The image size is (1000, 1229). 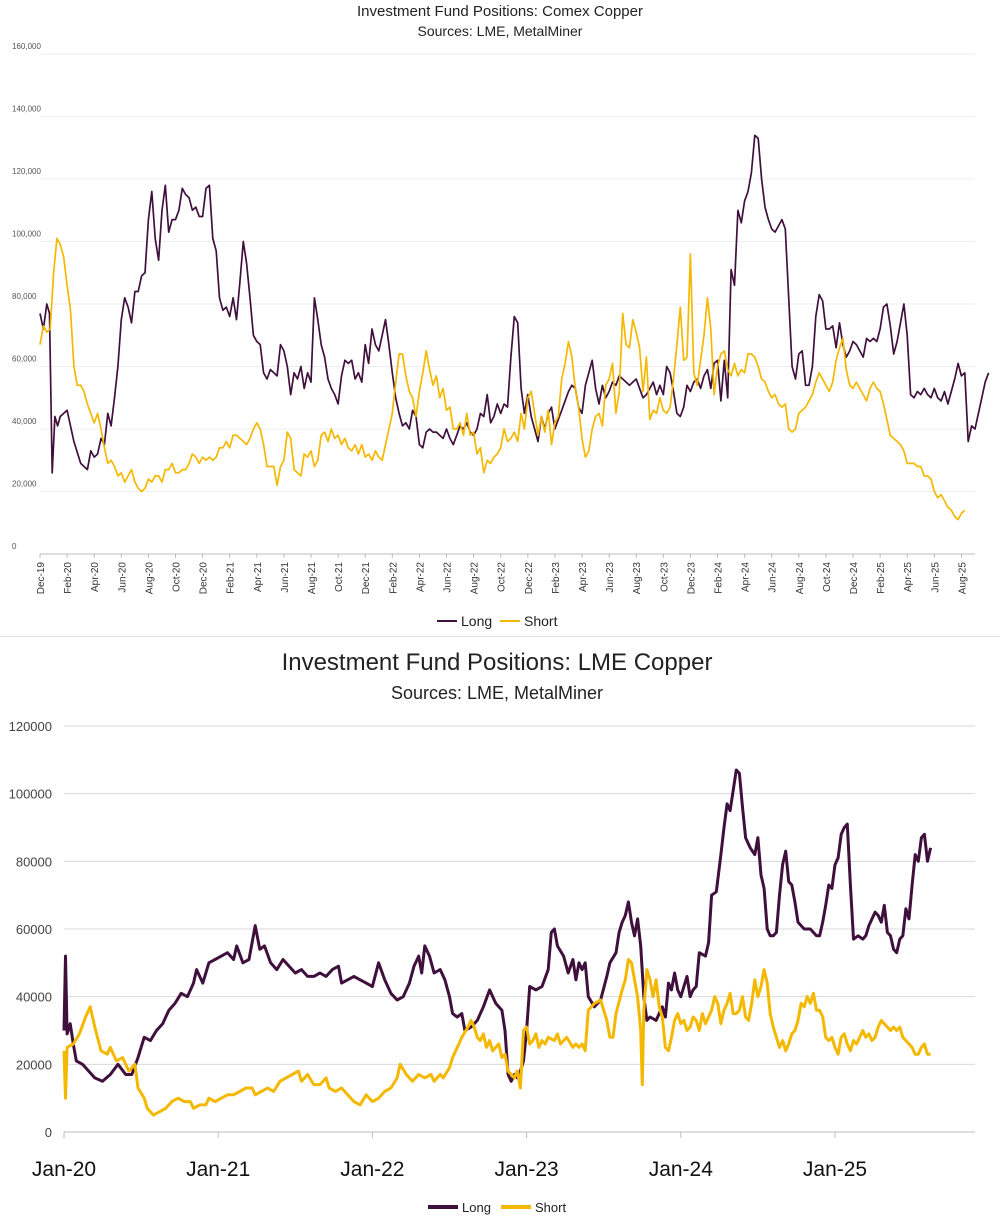 I want to click on lme-y-tick: 60000, so click(x=34, y=929).